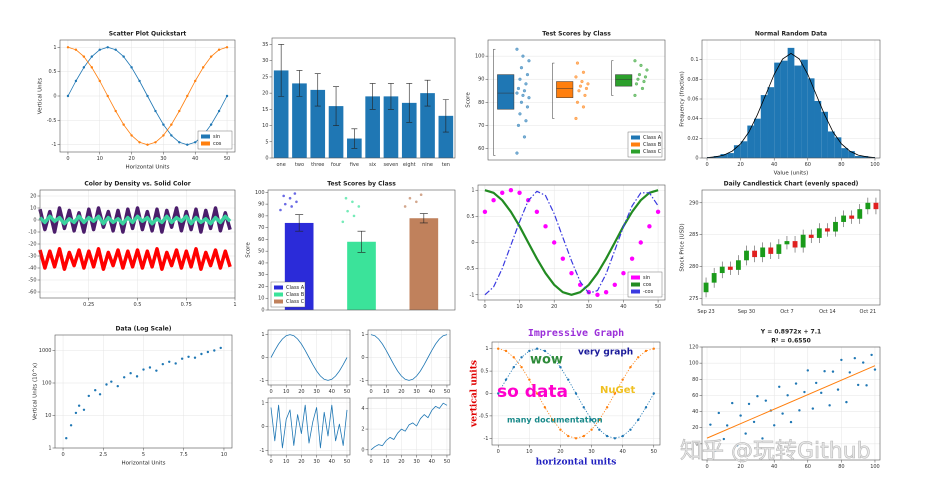  Describe the element at coordinates (249, 250) in the screenshot. I see `y-axis-label: Score` at that location.